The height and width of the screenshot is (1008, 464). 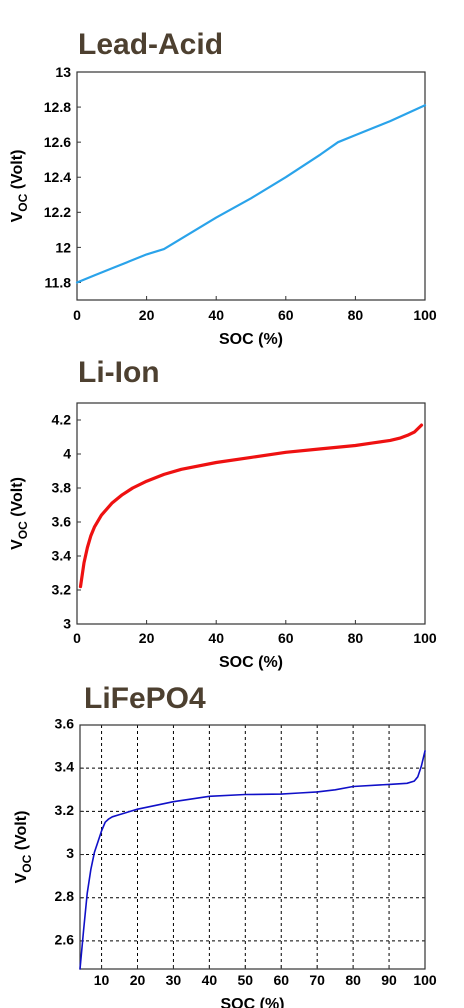 I want to click on y-tick-label: 12.2, so click(x=57, y=212).